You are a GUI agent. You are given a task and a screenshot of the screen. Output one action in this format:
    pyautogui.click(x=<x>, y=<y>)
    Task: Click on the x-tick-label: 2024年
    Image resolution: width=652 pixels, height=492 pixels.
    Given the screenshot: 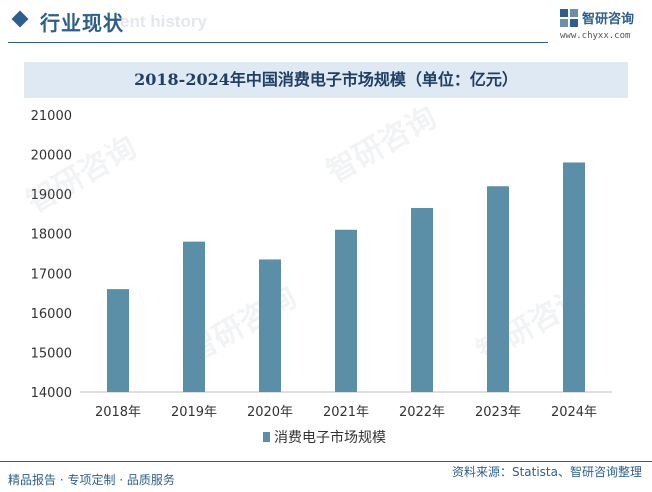 What is the action you would take?
    pyautogui.click(x=574, y=412)
    